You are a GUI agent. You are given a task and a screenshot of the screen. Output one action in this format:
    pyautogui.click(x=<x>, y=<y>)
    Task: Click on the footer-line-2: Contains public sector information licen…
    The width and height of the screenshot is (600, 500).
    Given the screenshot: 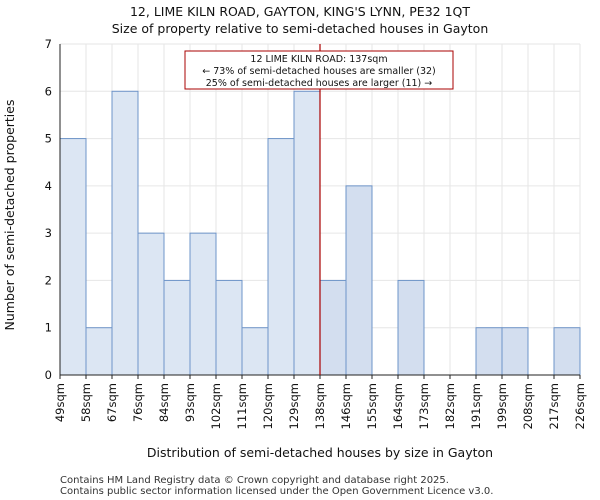 What is the action you would take?
    pyautogui.click(x=276, y=491)
    